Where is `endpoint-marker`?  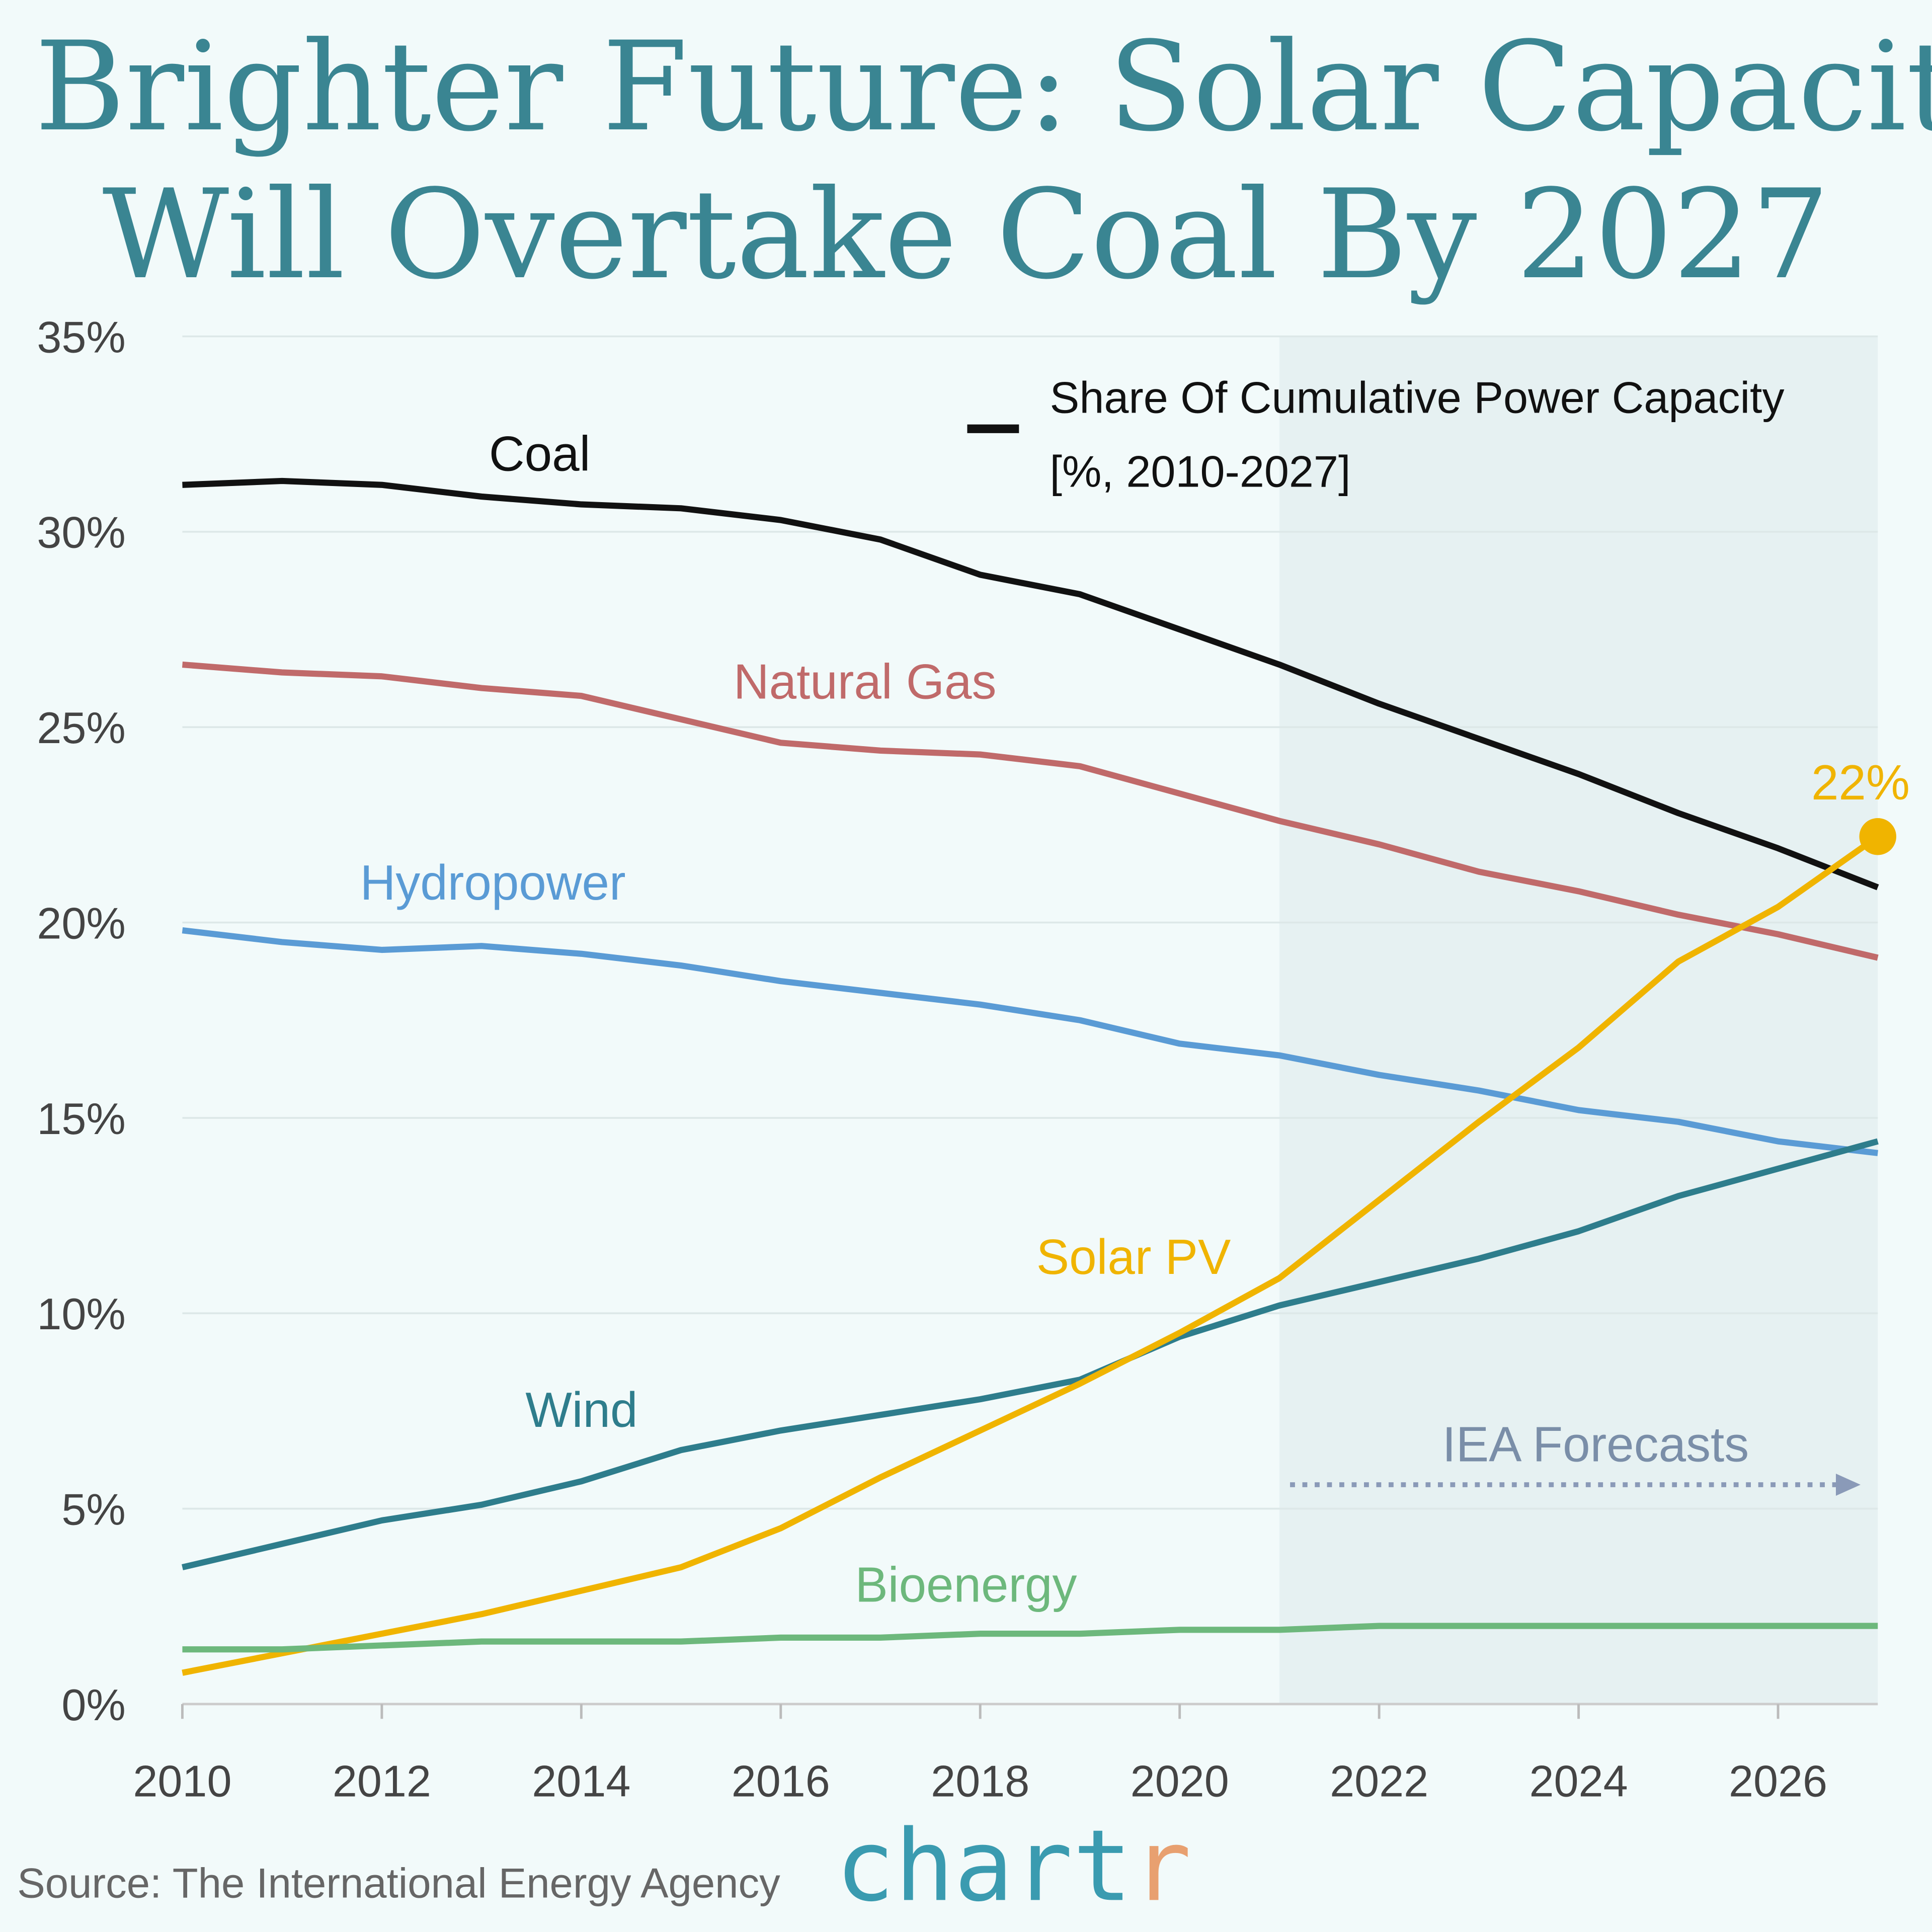
endpoint-marker is located at coordinates (1877, 837).